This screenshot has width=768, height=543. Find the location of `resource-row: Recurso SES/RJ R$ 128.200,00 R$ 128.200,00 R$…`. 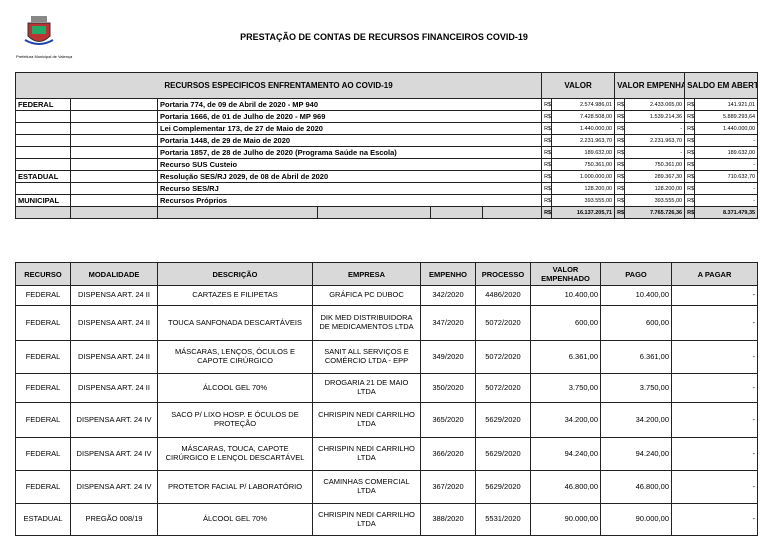

resource-row: Recurso SES/RJ R$ 128.200,00 R$ 128.200,00 R$… is located at coordinates (387, 188).